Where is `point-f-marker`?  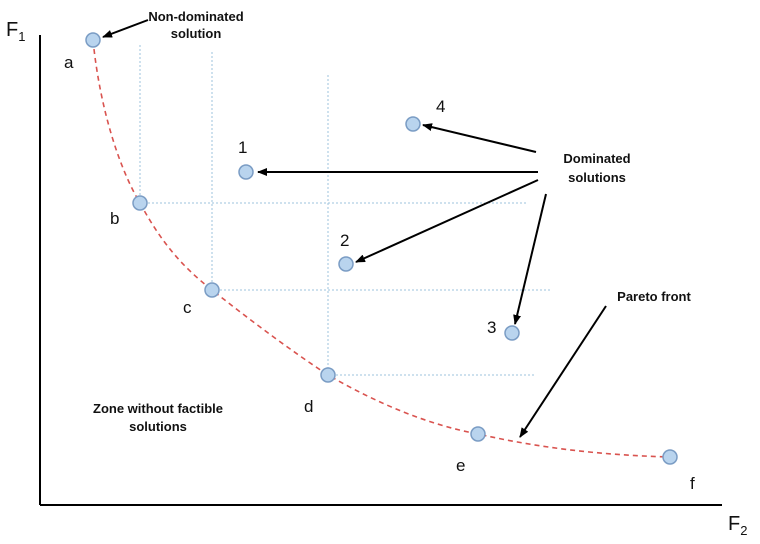
point-f-marker is located at coordinates (670, 457).